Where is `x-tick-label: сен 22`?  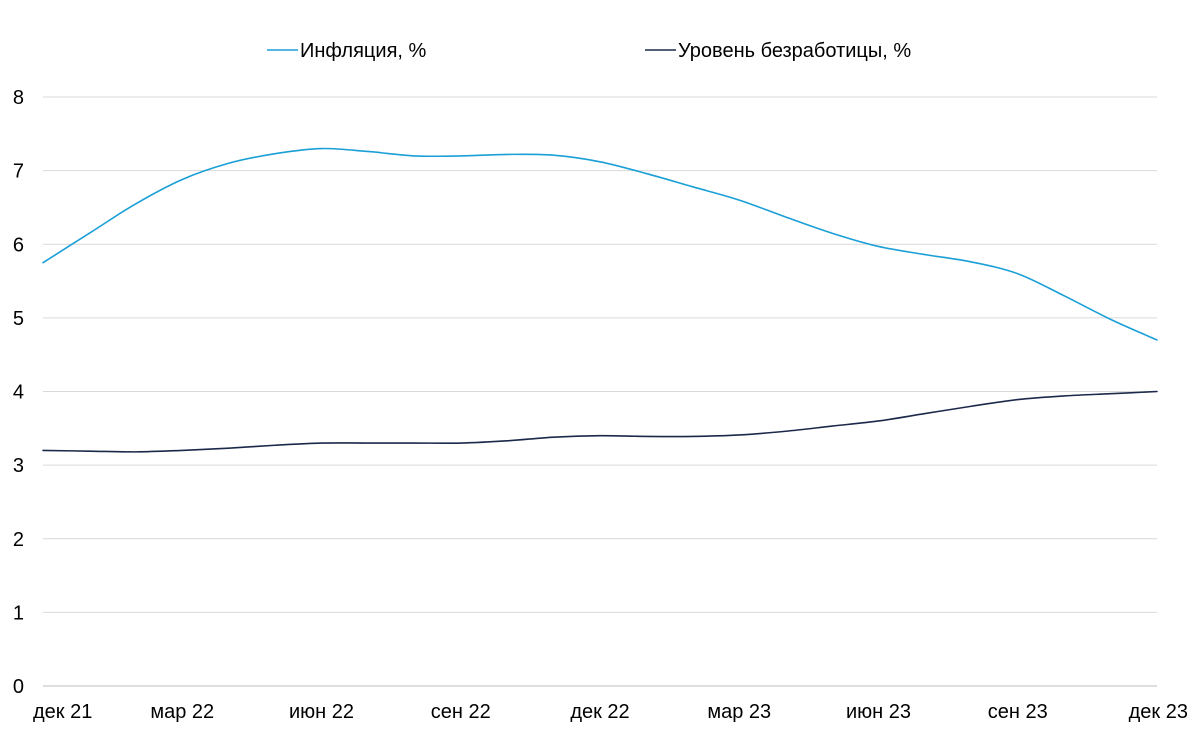 x-tick-label: сен 22 is located at coordinates (461, 712).